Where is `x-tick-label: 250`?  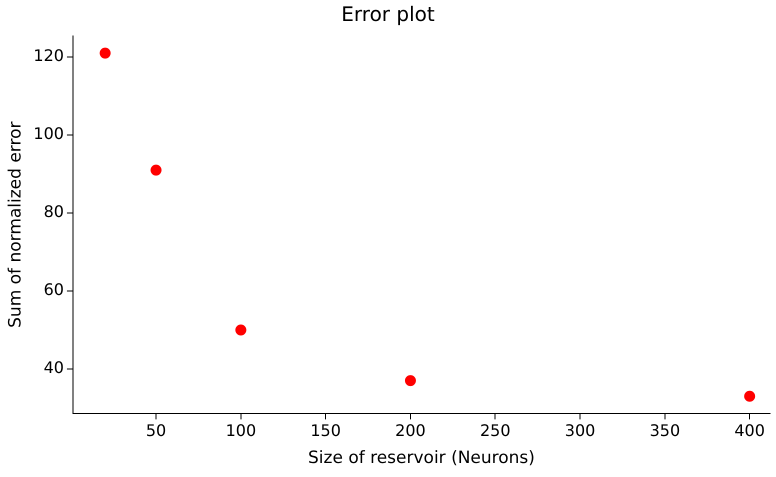 x-tick-label: 250 is located at coordinates (495, 430).